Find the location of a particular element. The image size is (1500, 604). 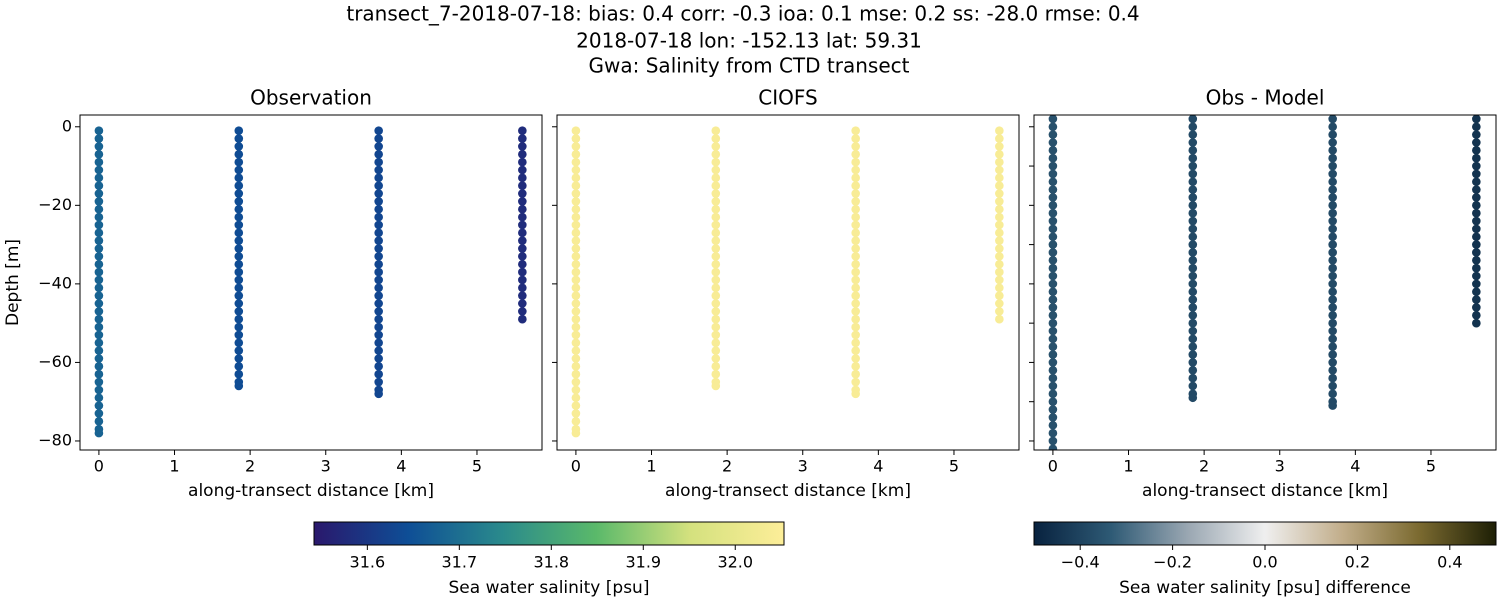

y-axis-label: Depth [m] is located at coordinates (13, 282).